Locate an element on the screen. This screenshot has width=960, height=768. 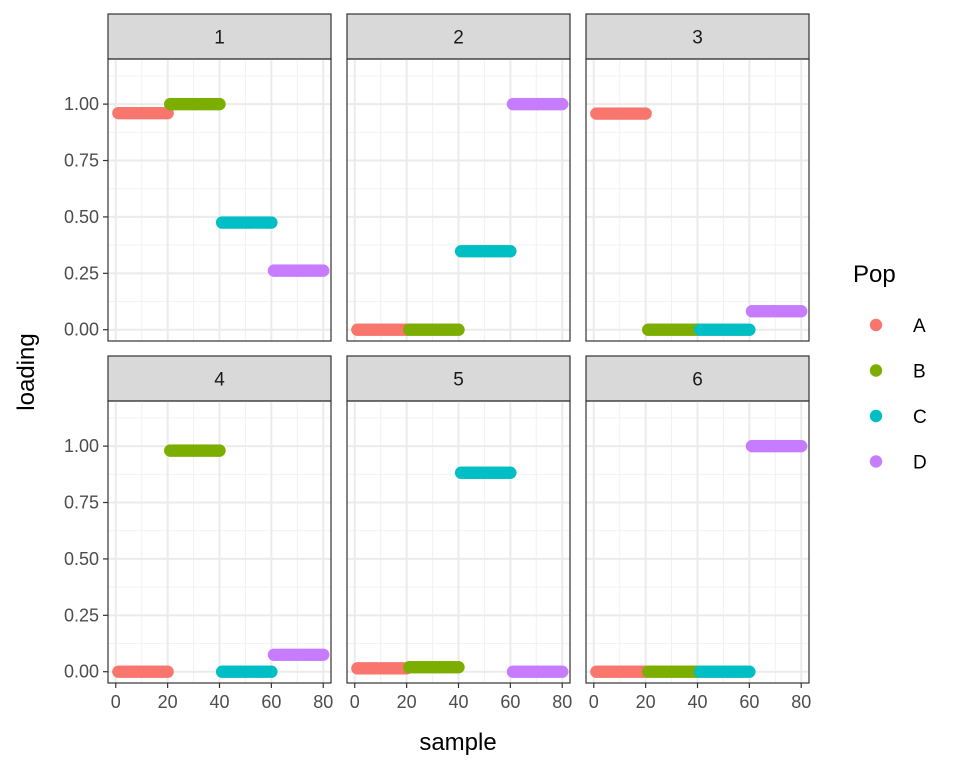
legend: Pop A B C D is located at coordinates (890, 367).